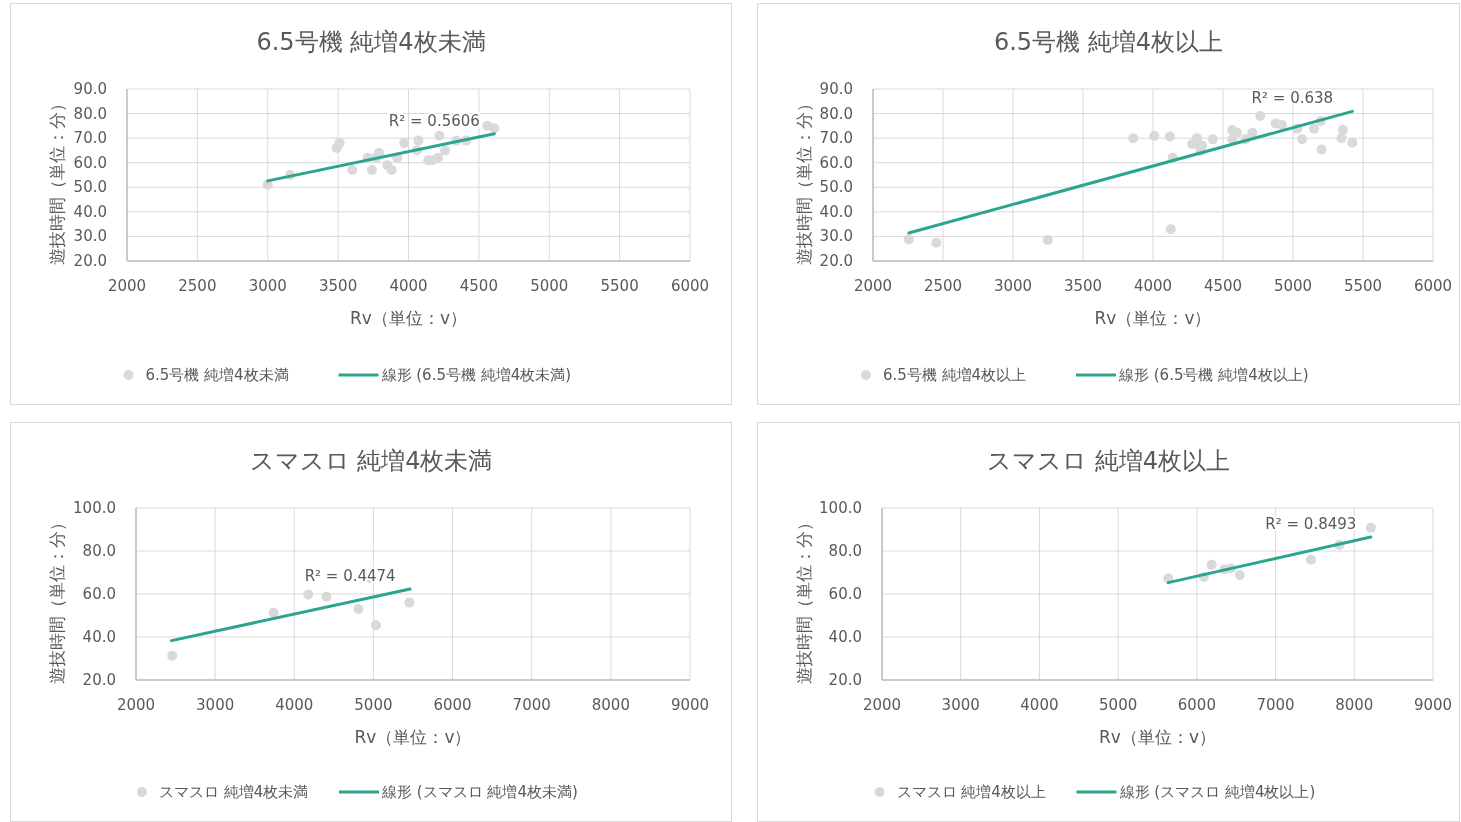 This screenshot has width=1461, height=822. Describe the element at coordinates (371, 461) in the screenshot. I see `chart-title: スマスロ 純増4枚未満` at that location.